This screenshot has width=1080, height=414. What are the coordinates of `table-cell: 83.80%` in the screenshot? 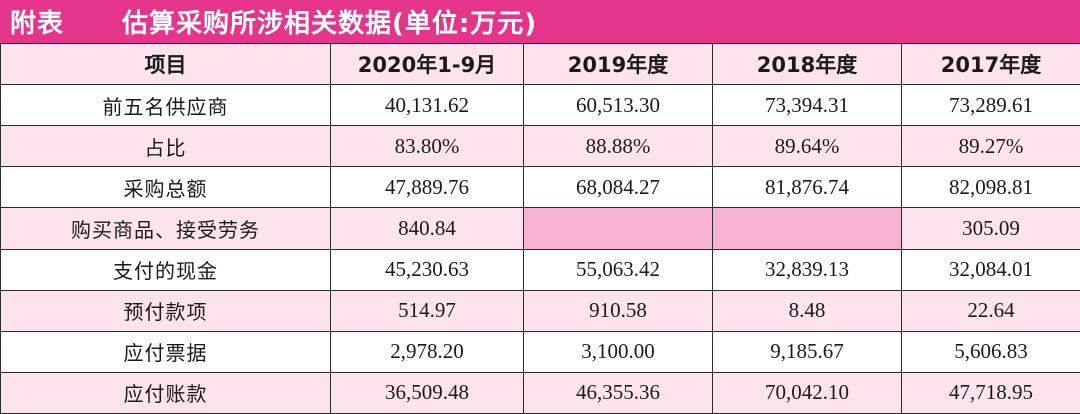 It's located at (427, 146).